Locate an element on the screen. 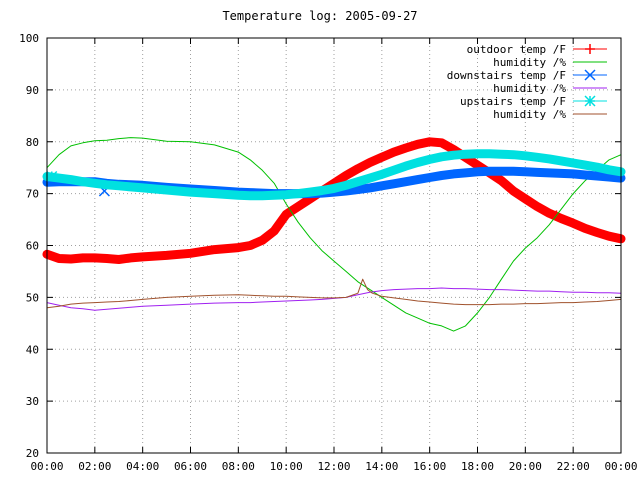 Image resolution: width=640 pixels, height=480 pixels. legend-label-5: humidity /% is located at coordinates (529, 114).